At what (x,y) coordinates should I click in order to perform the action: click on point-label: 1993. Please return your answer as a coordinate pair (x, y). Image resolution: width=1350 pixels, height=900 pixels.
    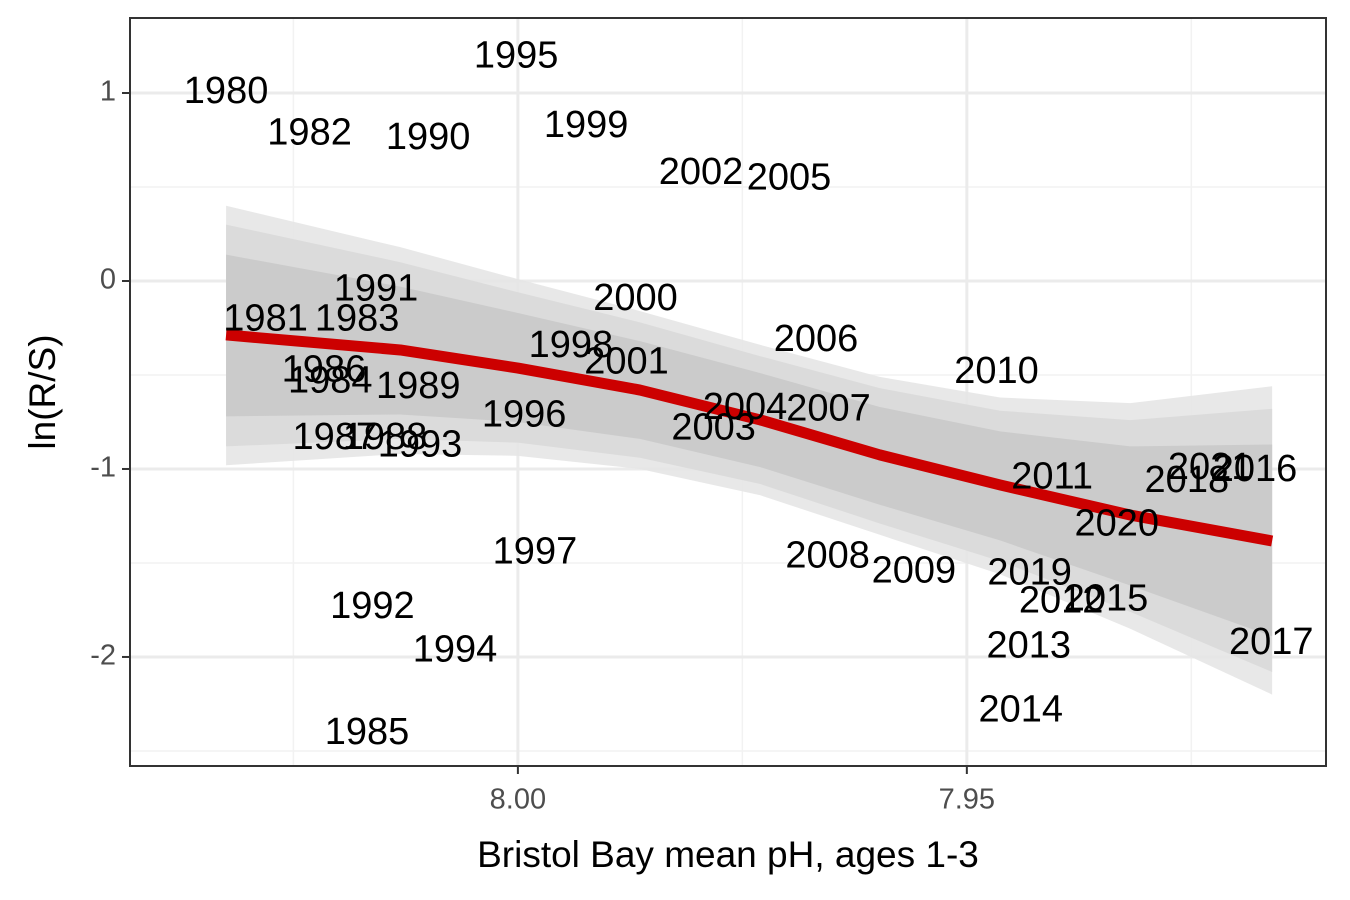
    Looking at the image, I should click on (420, 444).